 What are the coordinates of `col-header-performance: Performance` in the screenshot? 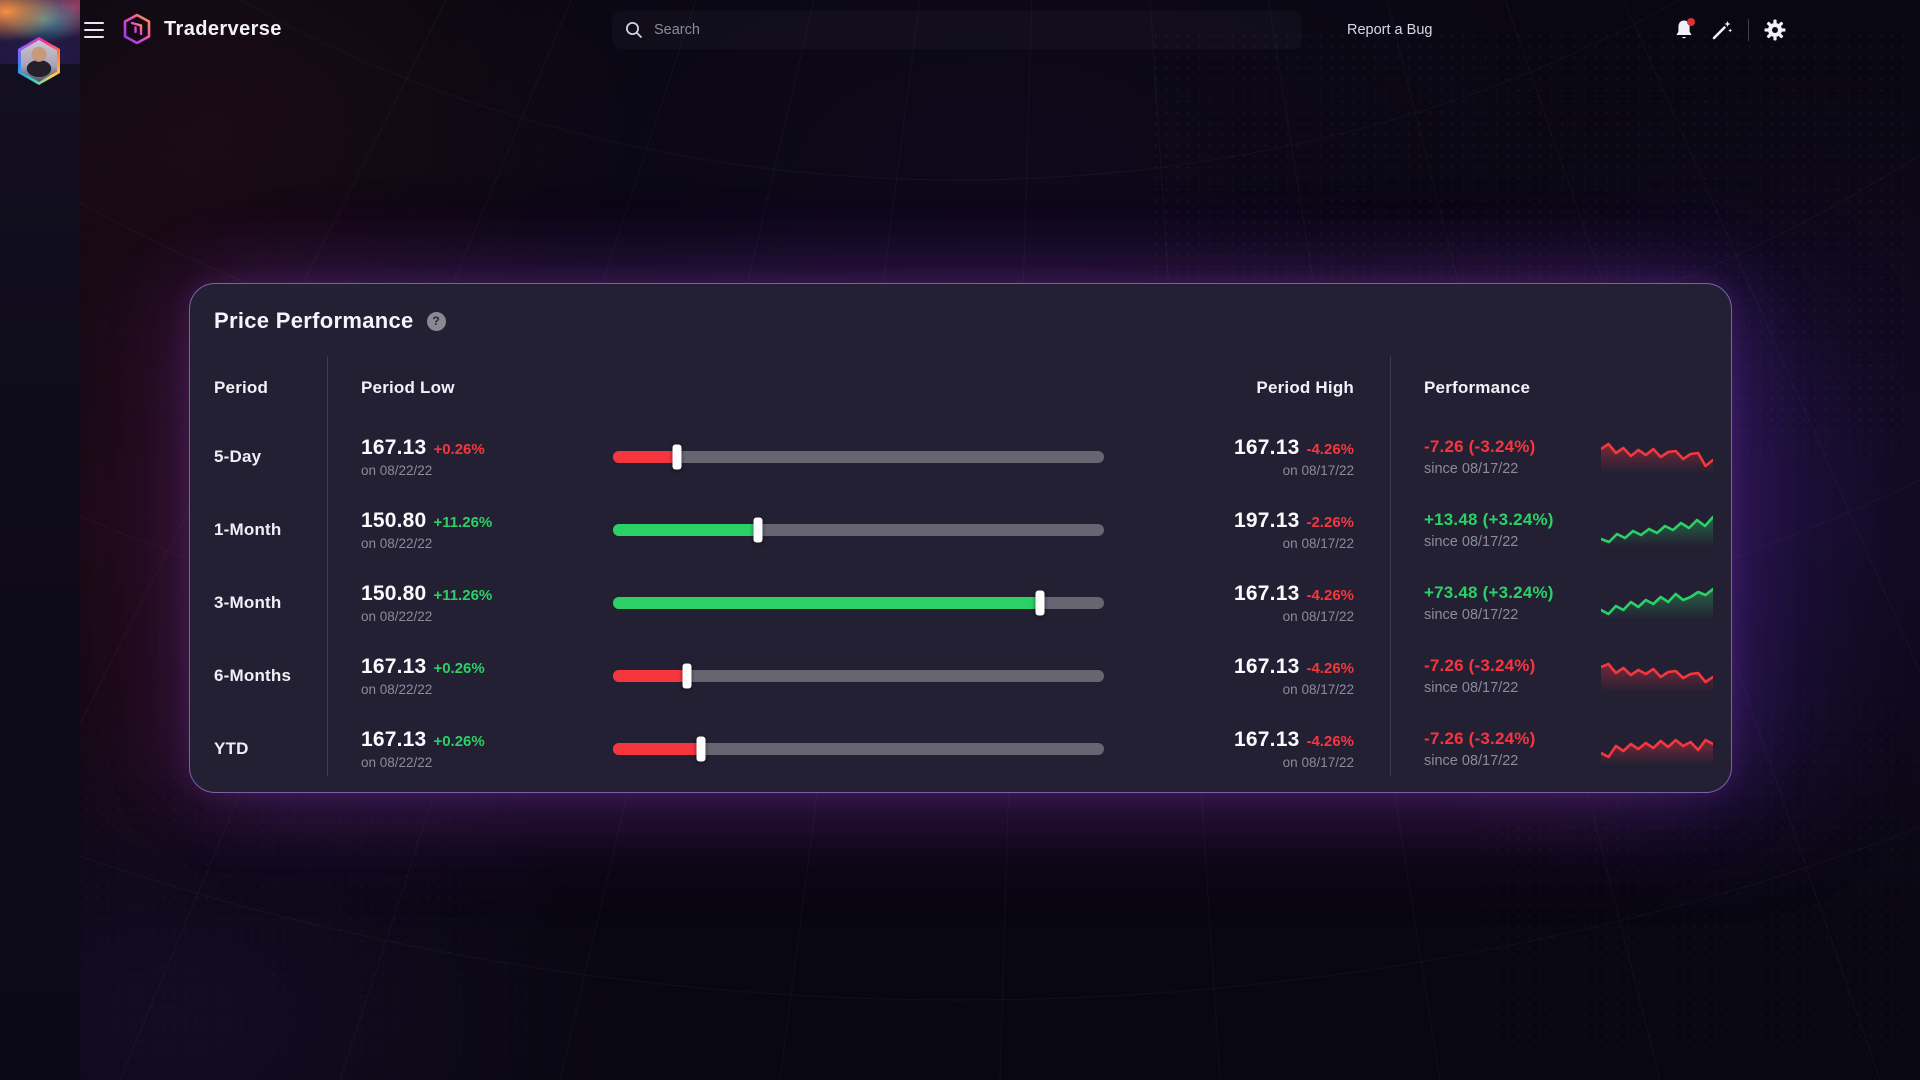 It's located at (1477, 387).